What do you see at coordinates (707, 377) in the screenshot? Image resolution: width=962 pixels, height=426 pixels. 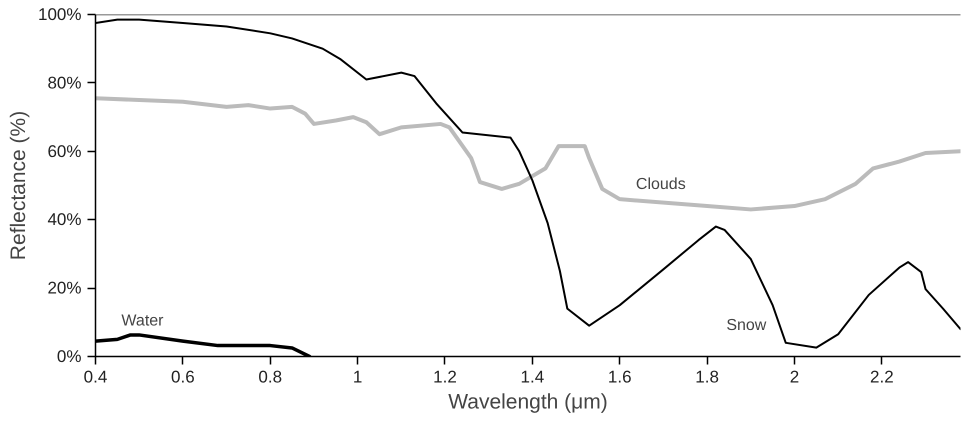 I see `x-tick-label: 1.8` at bounding box center [707, 377].